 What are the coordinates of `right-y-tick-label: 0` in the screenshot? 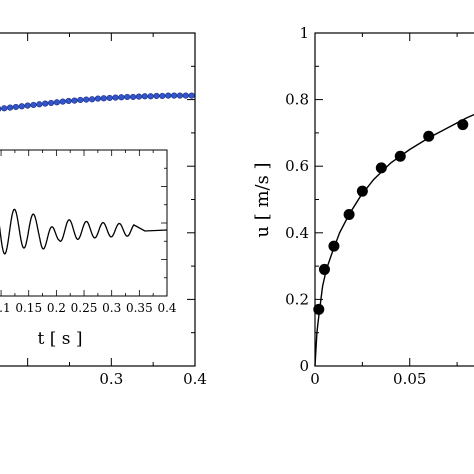 It's located at (304, 366).